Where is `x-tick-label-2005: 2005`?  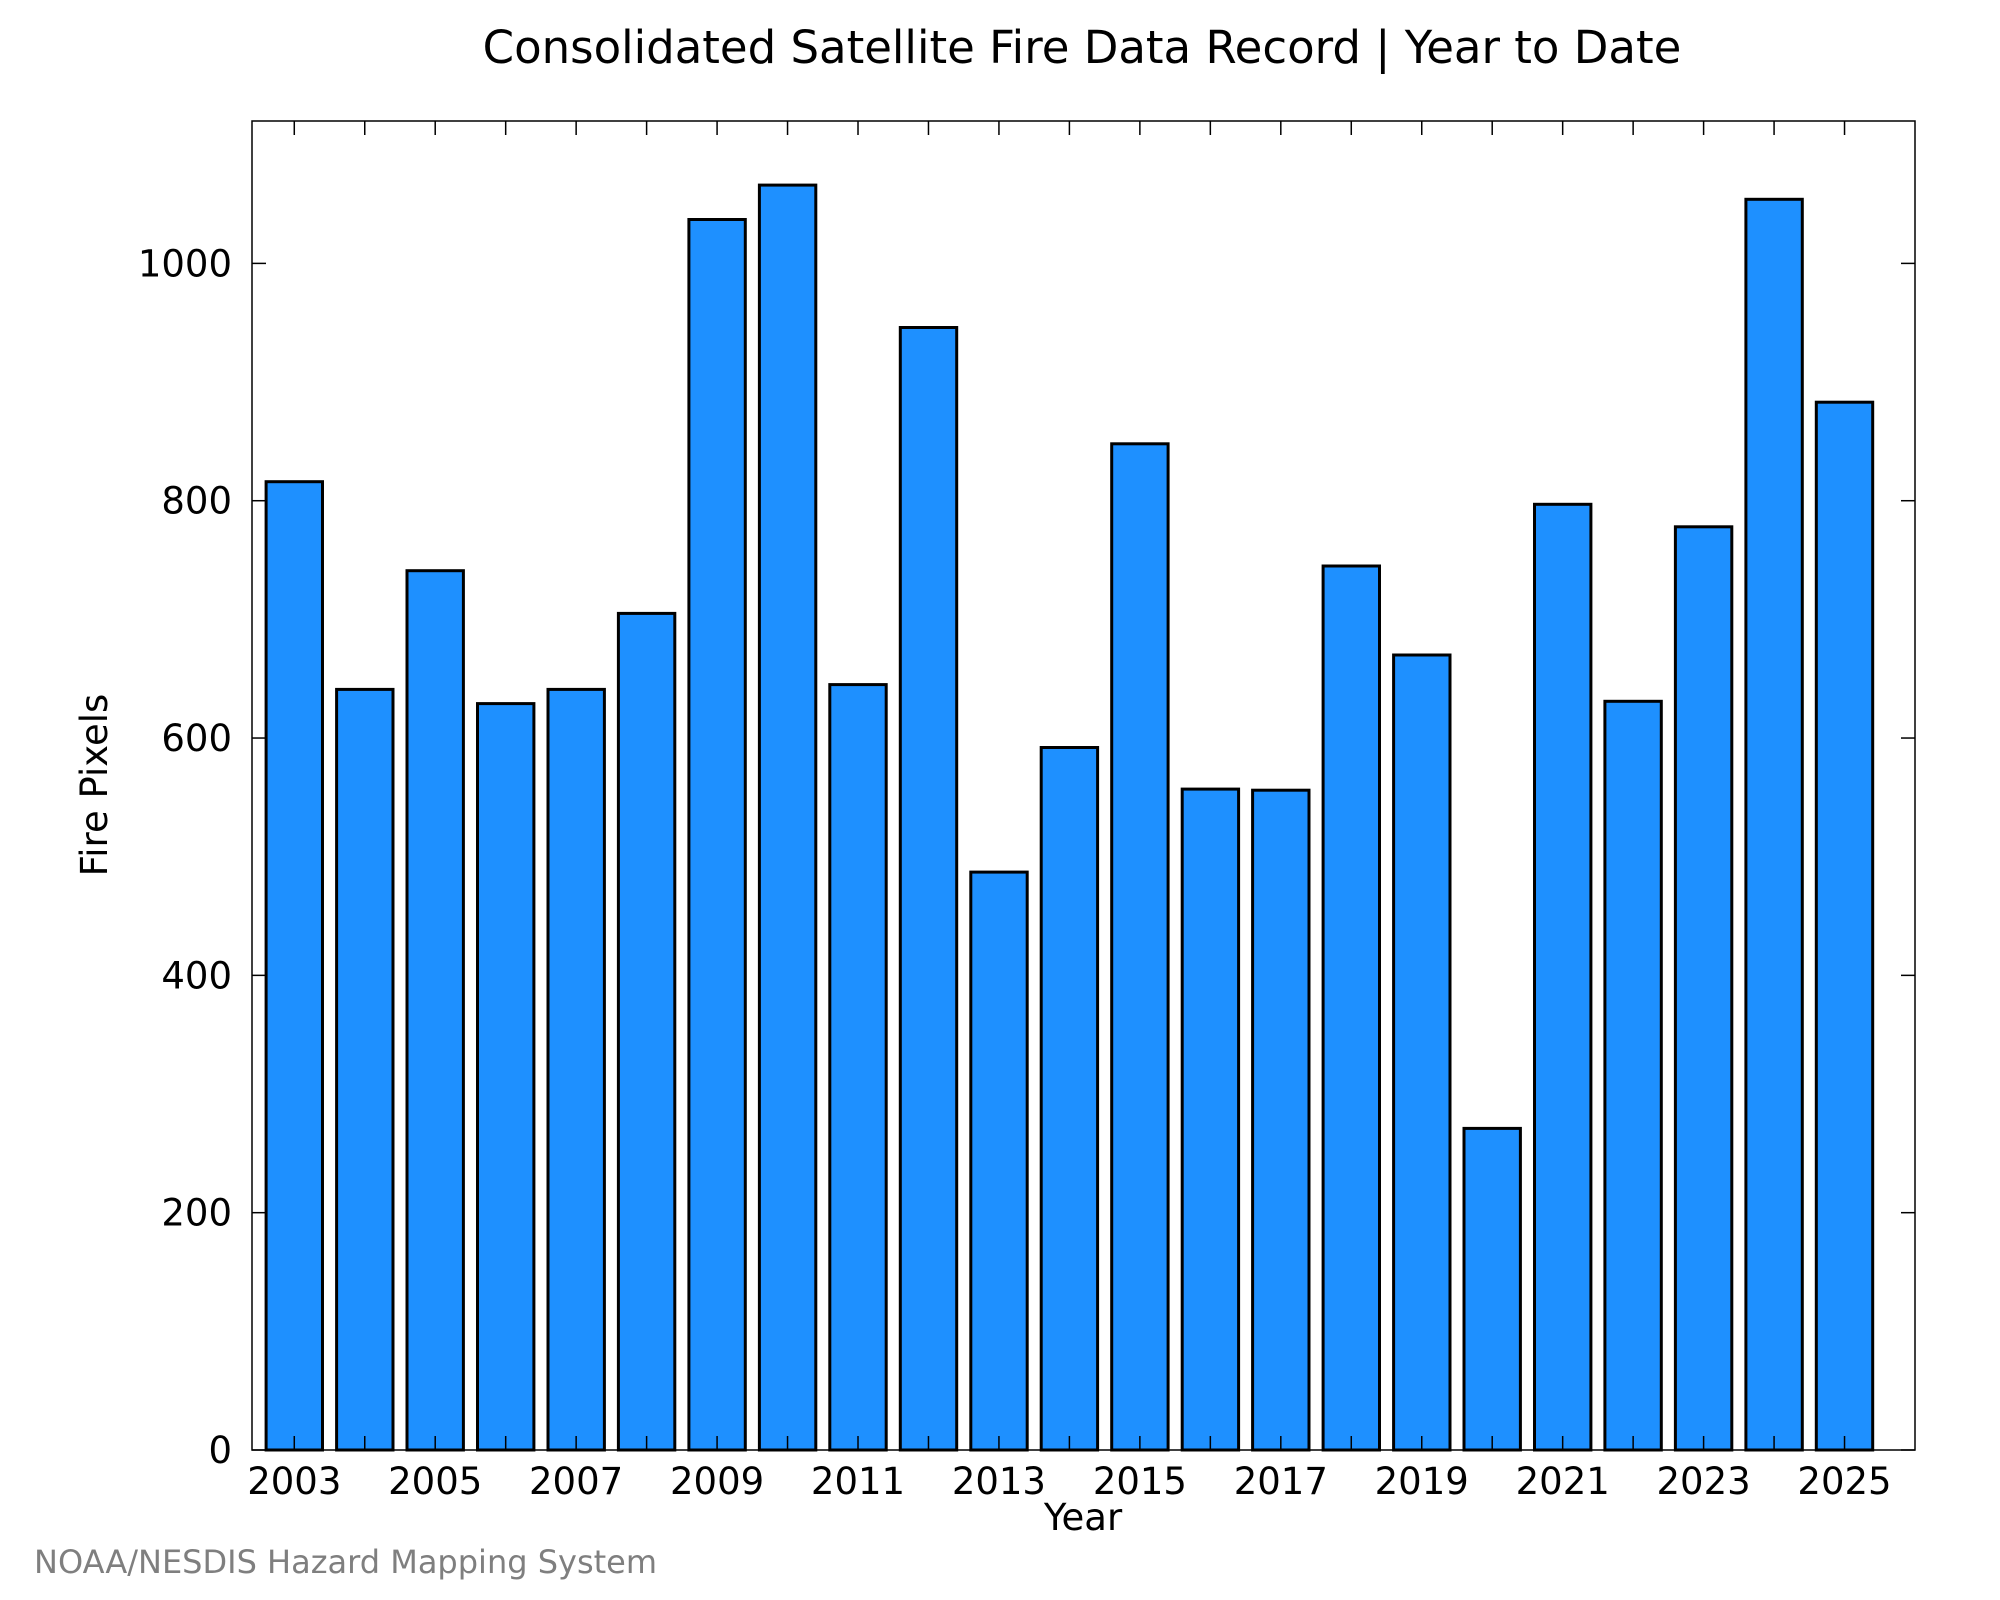 x-tick-label-2005: 2005 is located at coordinates (435, 1481).